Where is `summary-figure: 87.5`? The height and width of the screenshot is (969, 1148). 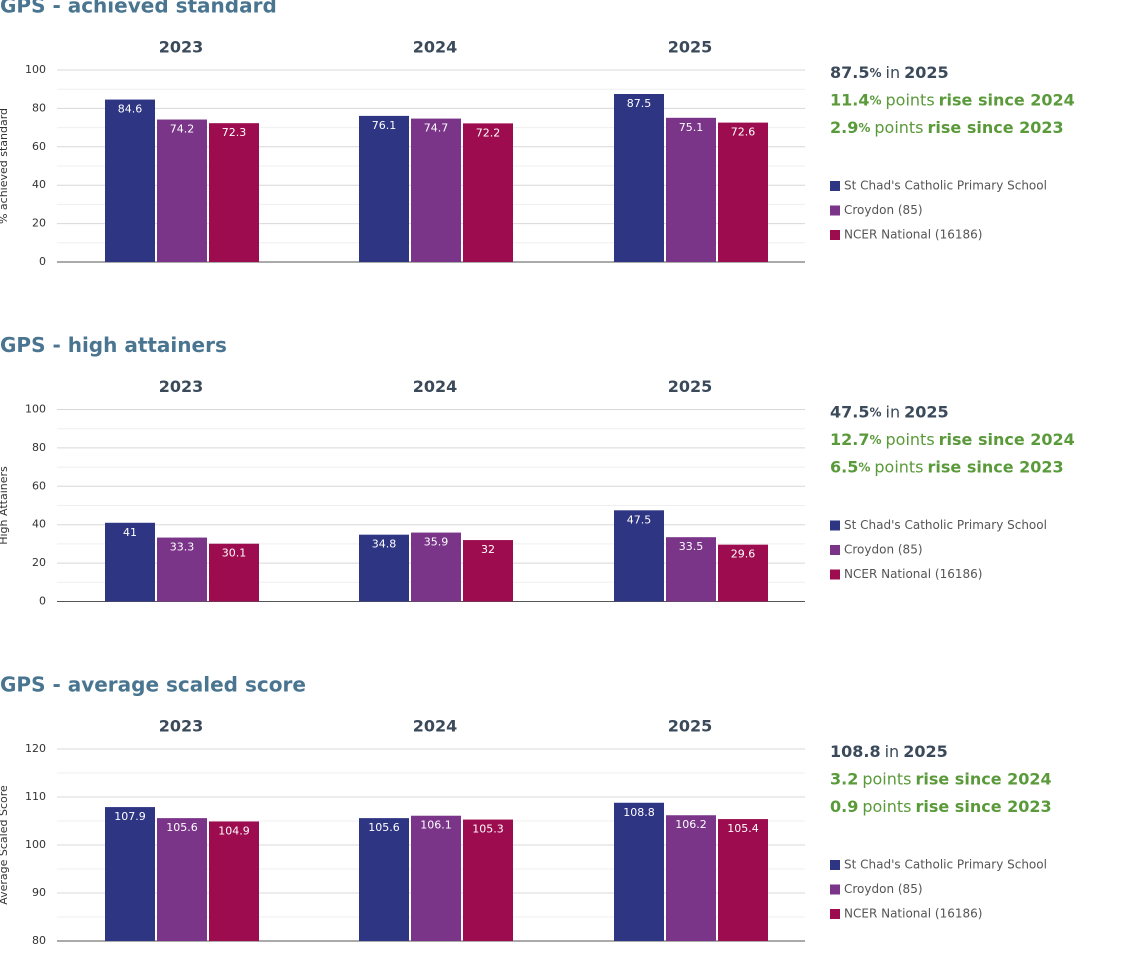 summary-figure: 87.5 is located at coordinates (849, 72).